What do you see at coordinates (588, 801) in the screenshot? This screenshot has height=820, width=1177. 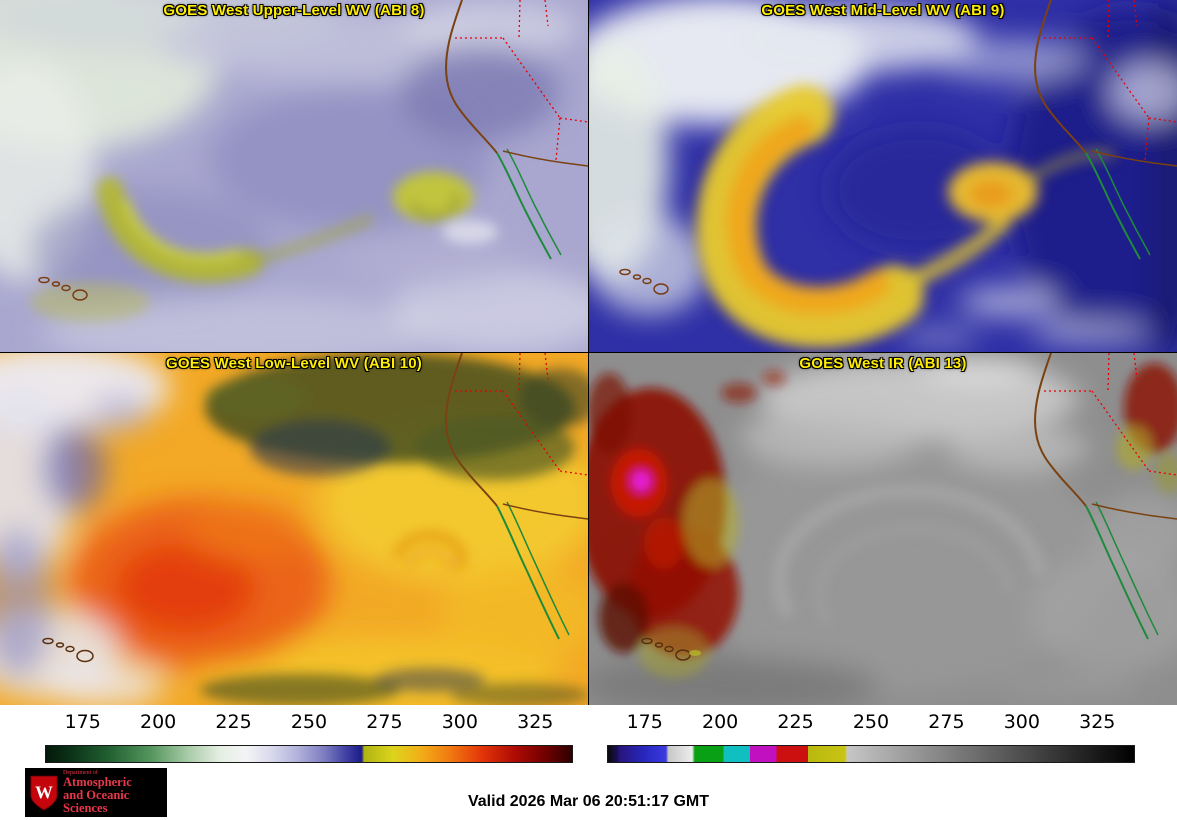 I see `valid-time: Valid 2026 Mar 06 20:51:17 GMT` at bounding box center [588, 801].